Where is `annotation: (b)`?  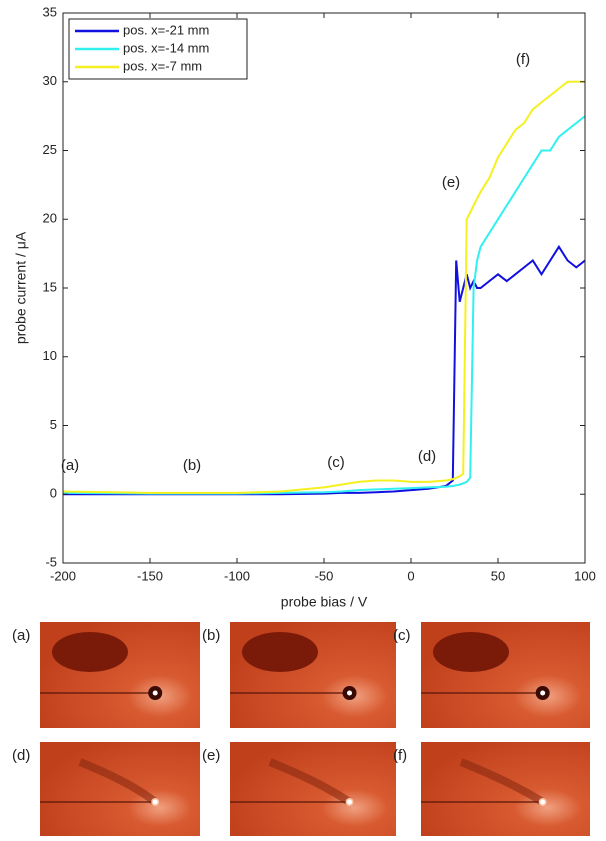
annotation: (b) is located at coordinates (192, 465).